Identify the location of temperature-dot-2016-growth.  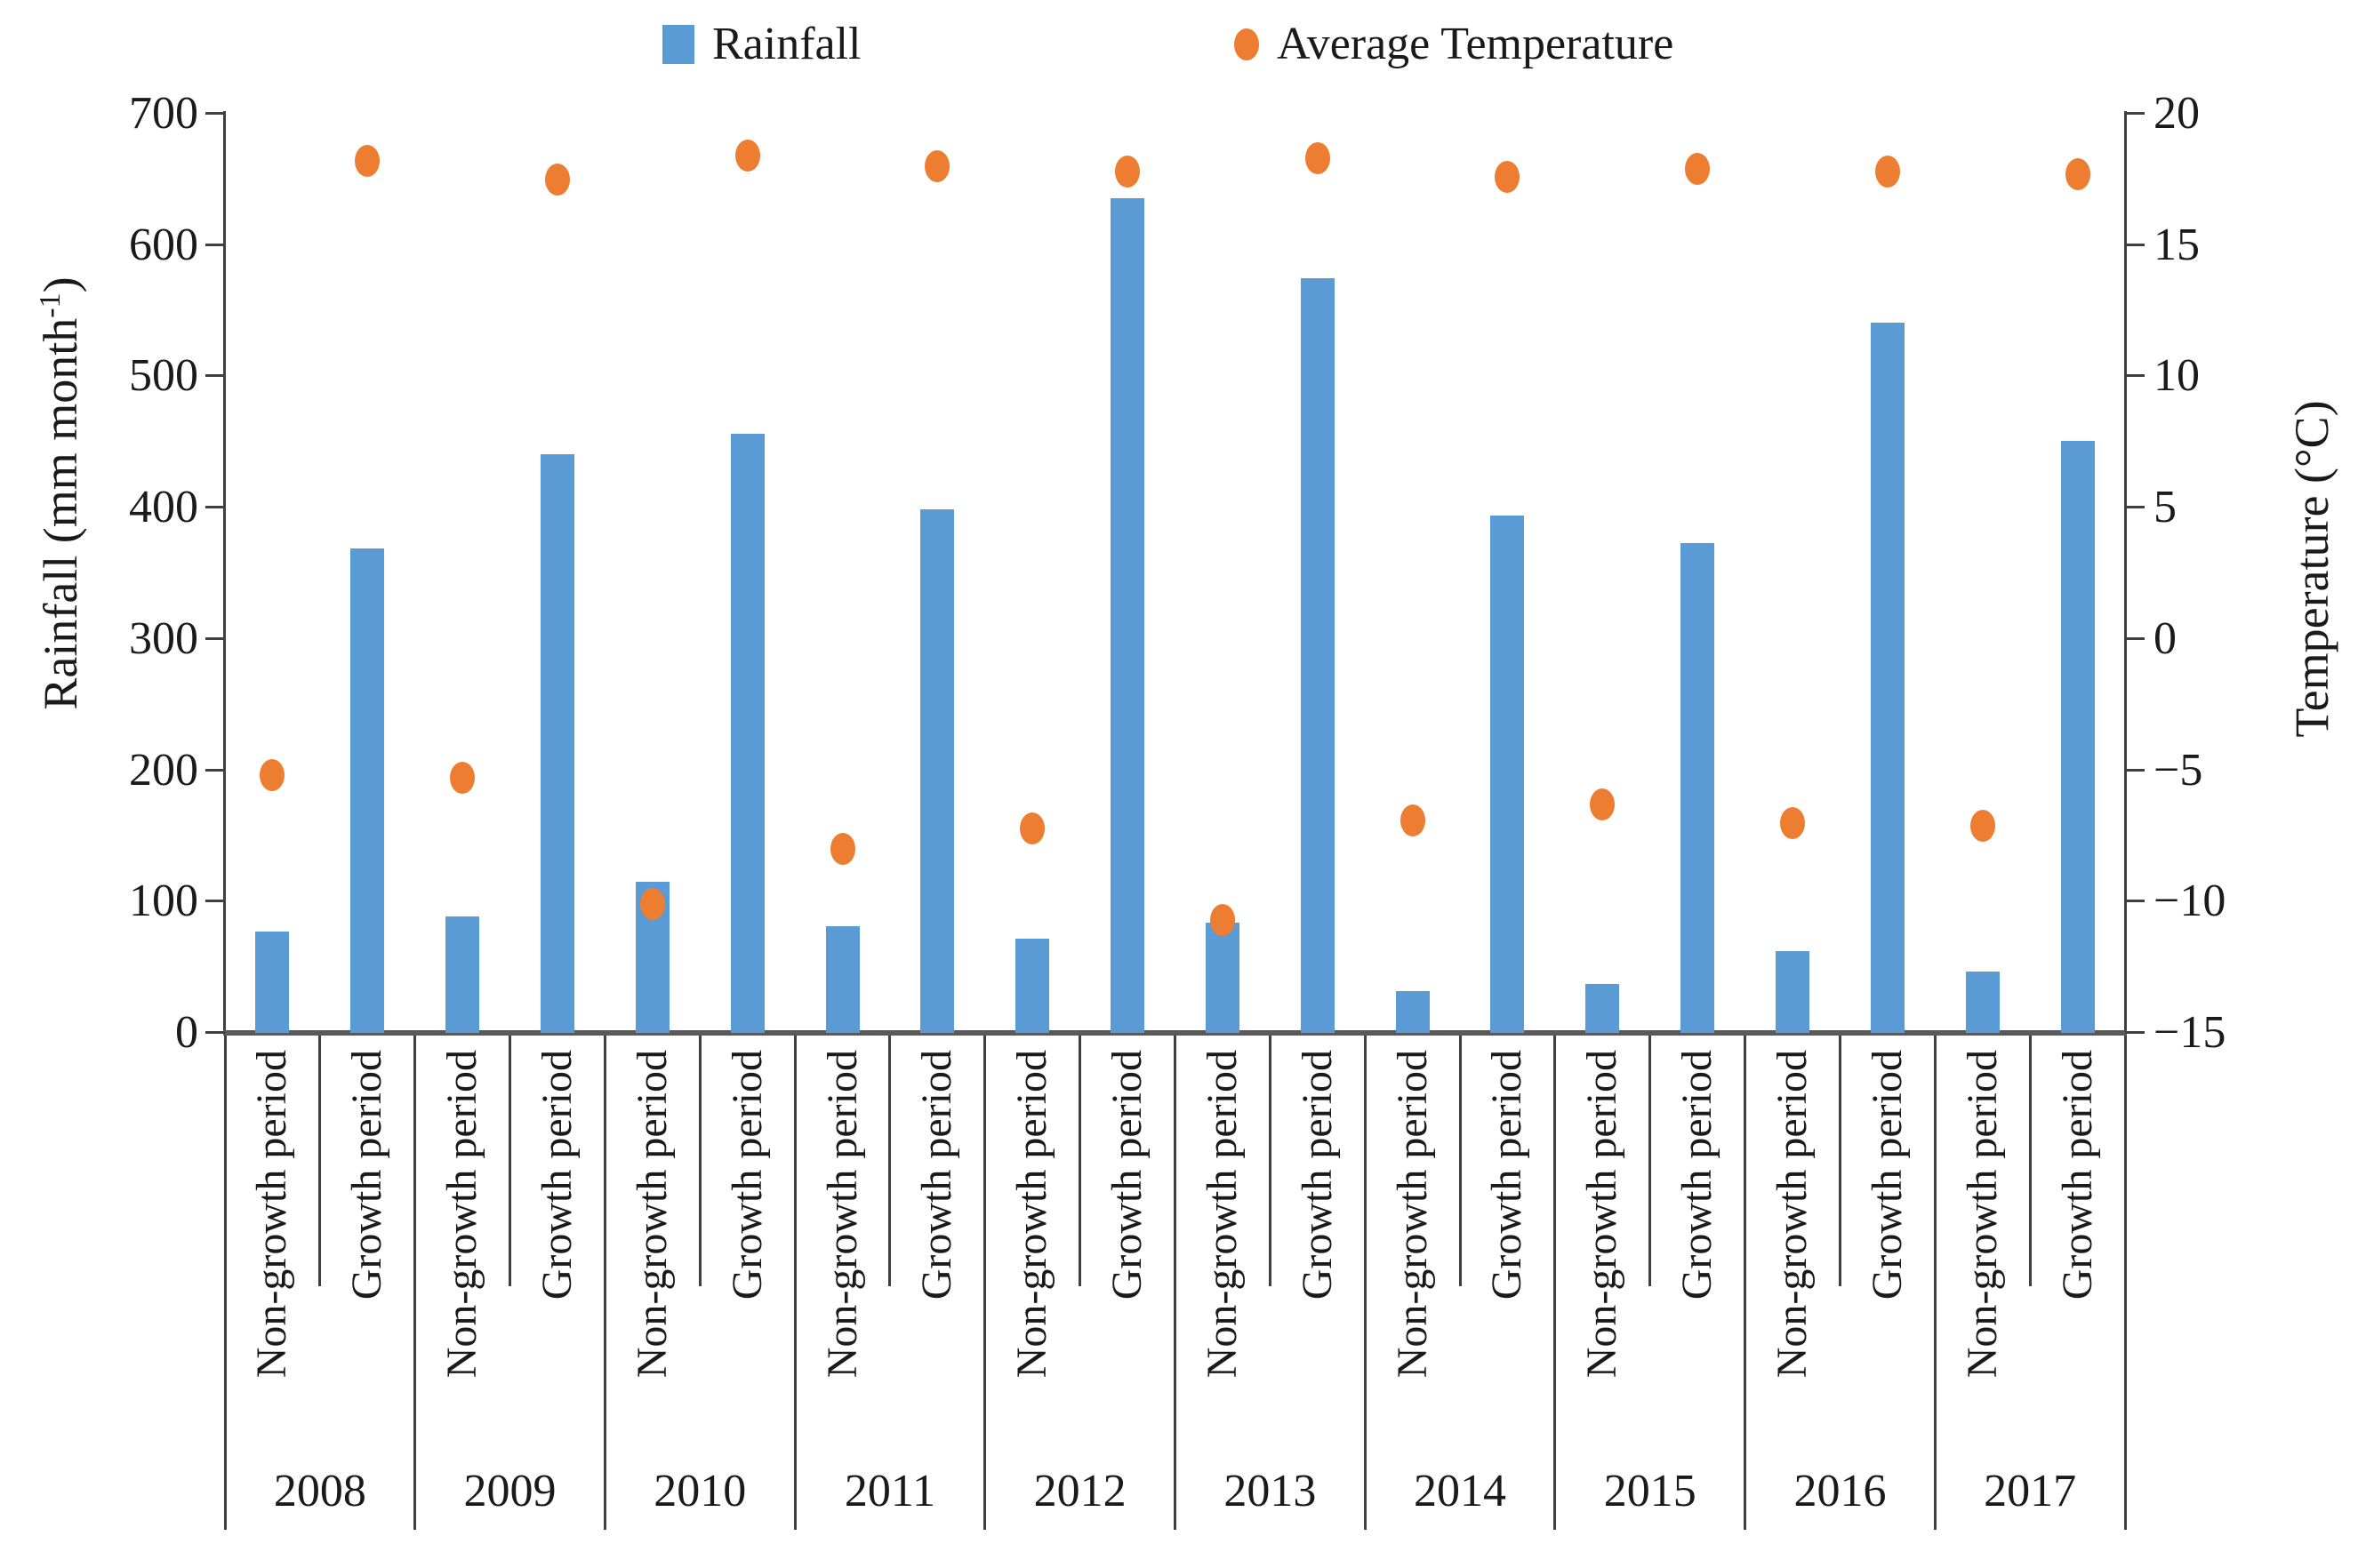
(1887, 171).